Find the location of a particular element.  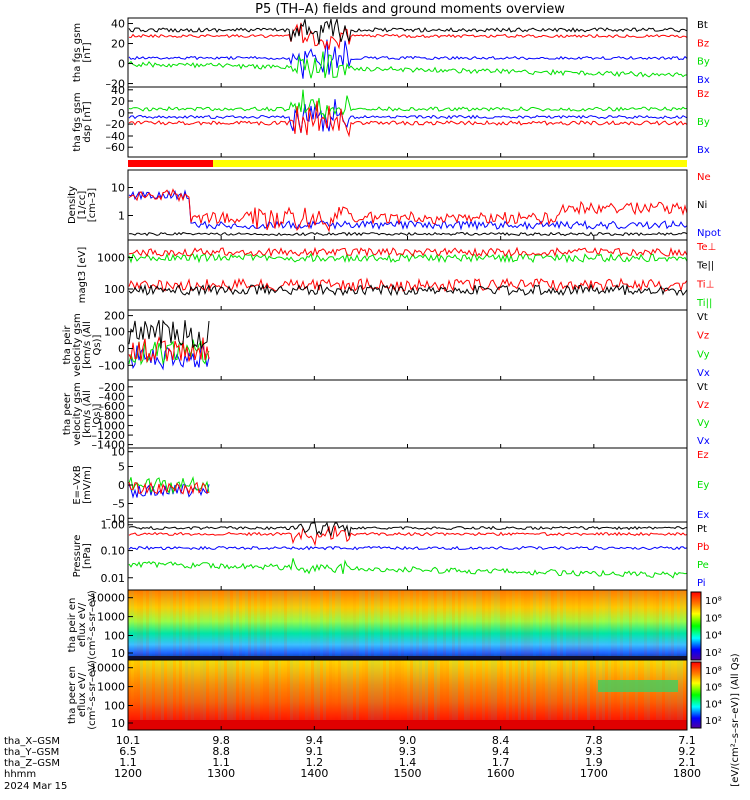

x-annotation-value: 1.4 is located at coordinates (408, 762).